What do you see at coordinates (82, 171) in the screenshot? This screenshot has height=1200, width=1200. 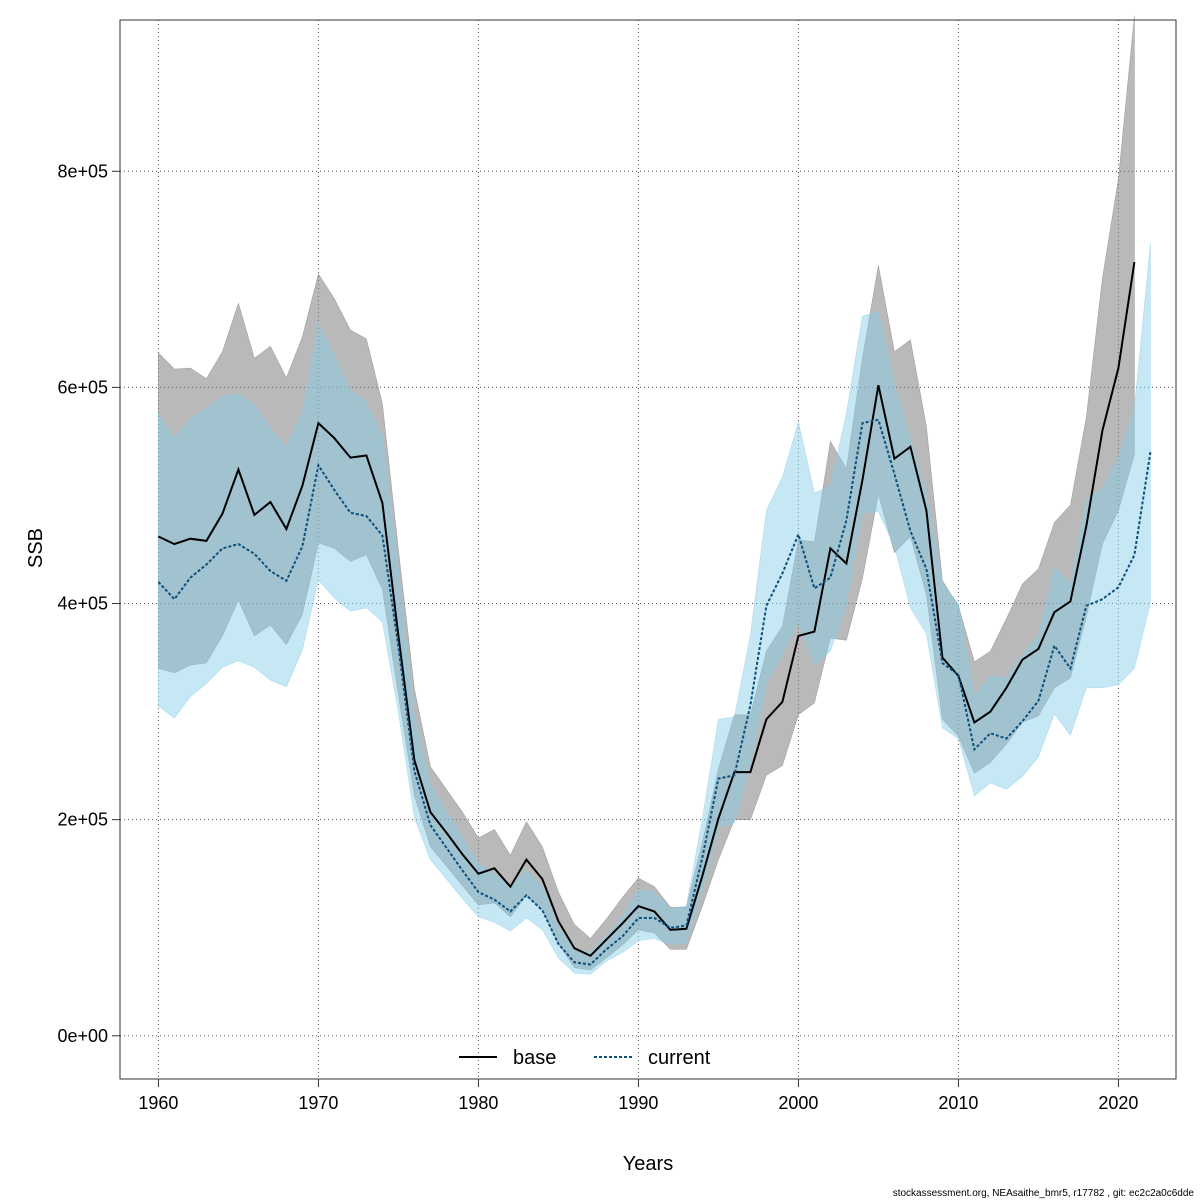 I see `y-tick-label: 8e+05` at bounding box center [82, 171].